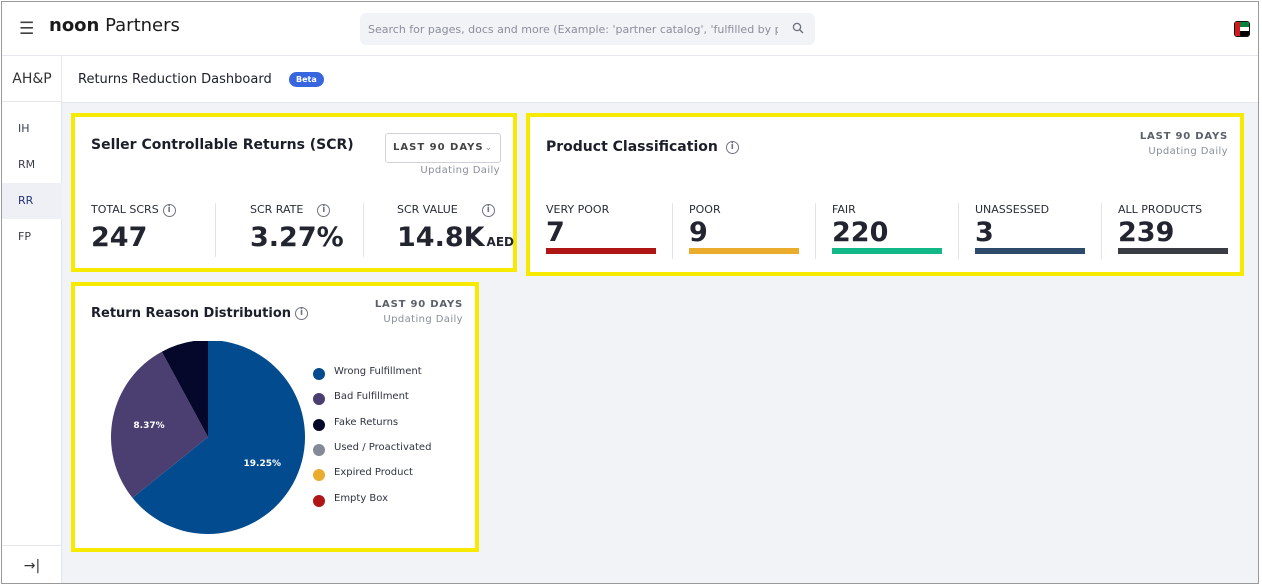 The height and width of the screenshot is (586, 1262). Describe the element at coordinates (984, 232) in the screenshot. I see `class-value: 3` at that location.